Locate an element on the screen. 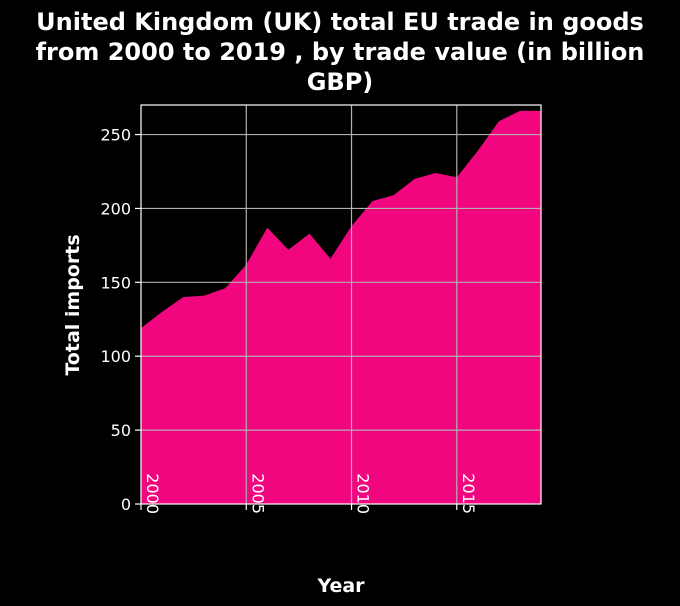  x-tick-label: 2010 is located at coordinates (363, 493).